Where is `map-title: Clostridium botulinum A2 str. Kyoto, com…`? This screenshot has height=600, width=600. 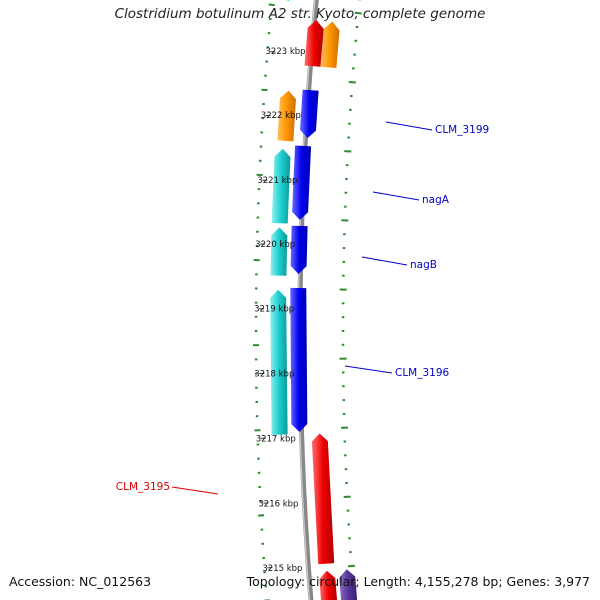
map-title: Clostridium botulinum A2 str. Kyoto, com… is located at coordinates (300, 14).